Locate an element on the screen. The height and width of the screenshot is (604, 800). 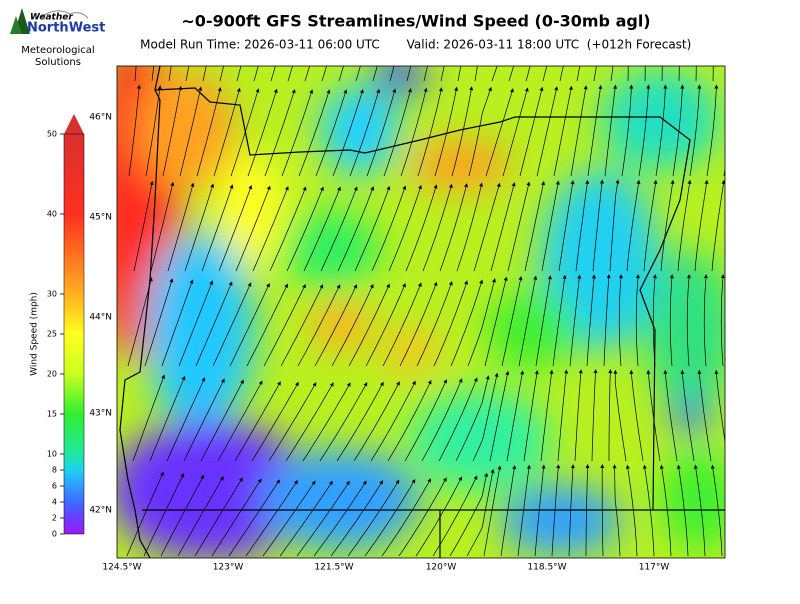
logo-caption: Solutions is located at coordinates (58, 62).